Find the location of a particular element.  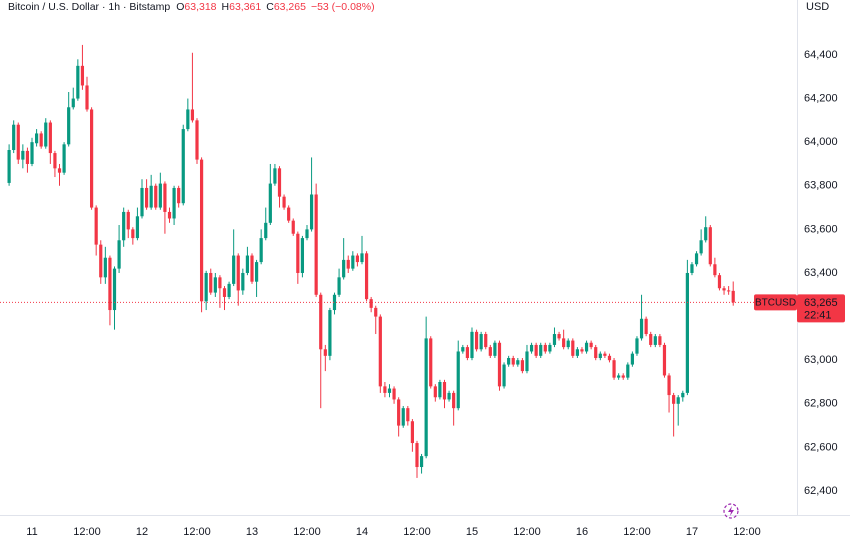

countdown-text: 22:41 is located at coordinates (818, 315).